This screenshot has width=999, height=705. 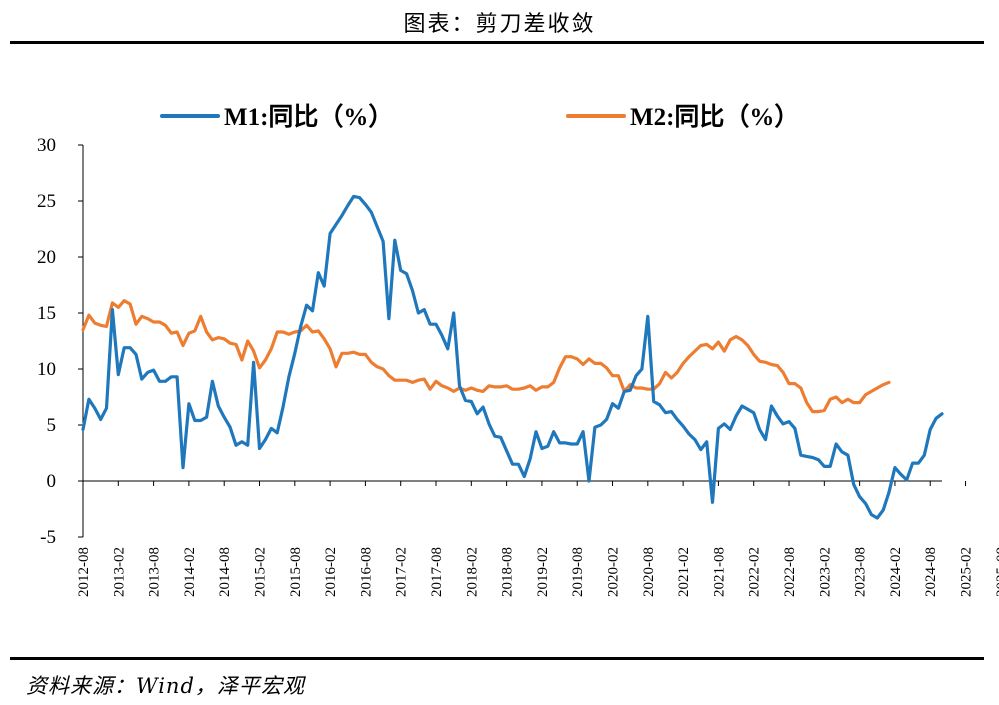 I want to click on x-tick-label: 2024-08, so click(x=931, y=572).